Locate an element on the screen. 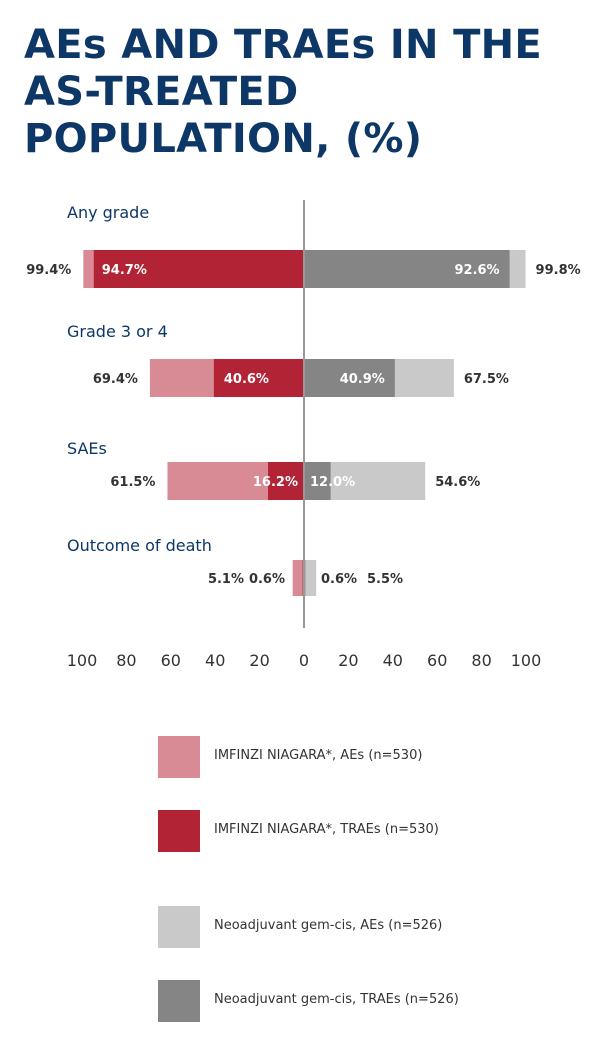 The height and width of the screenshot is (1064, 600). legend-item-imfinzi-aes: IMFINZI NIAGARA*, AEs (n=530) is located at coordinates (368, 757).